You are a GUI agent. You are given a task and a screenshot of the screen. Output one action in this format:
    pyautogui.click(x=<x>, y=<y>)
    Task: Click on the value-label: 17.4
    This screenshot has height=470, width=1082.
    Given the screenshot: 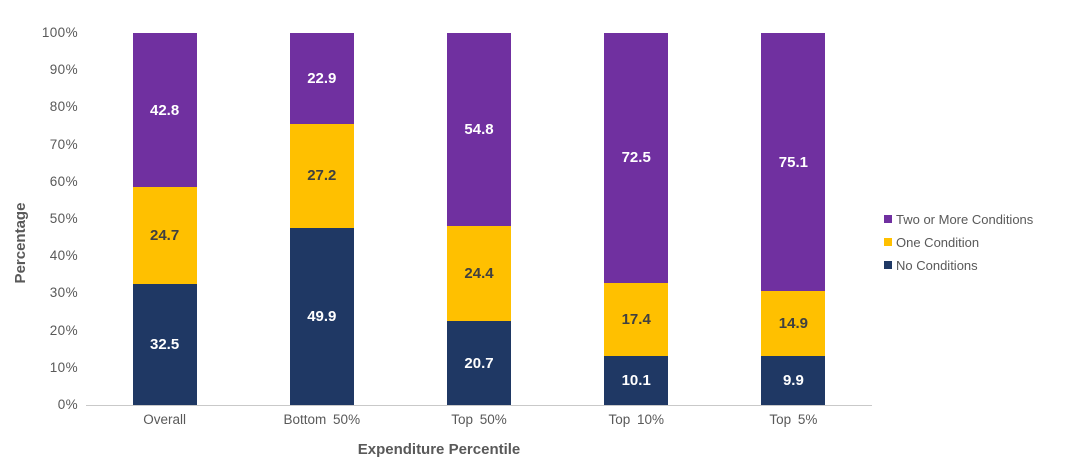 What is the action you would take?
    pyautogui.click(x=636, y=319)
    